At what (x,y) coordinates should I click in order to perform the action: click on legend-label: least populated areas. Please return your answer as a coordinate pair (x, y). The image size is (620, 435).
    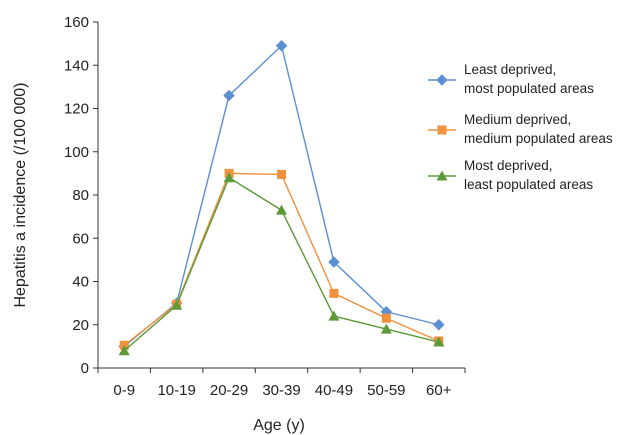
    Looking at the image, I should click on (528, 184).